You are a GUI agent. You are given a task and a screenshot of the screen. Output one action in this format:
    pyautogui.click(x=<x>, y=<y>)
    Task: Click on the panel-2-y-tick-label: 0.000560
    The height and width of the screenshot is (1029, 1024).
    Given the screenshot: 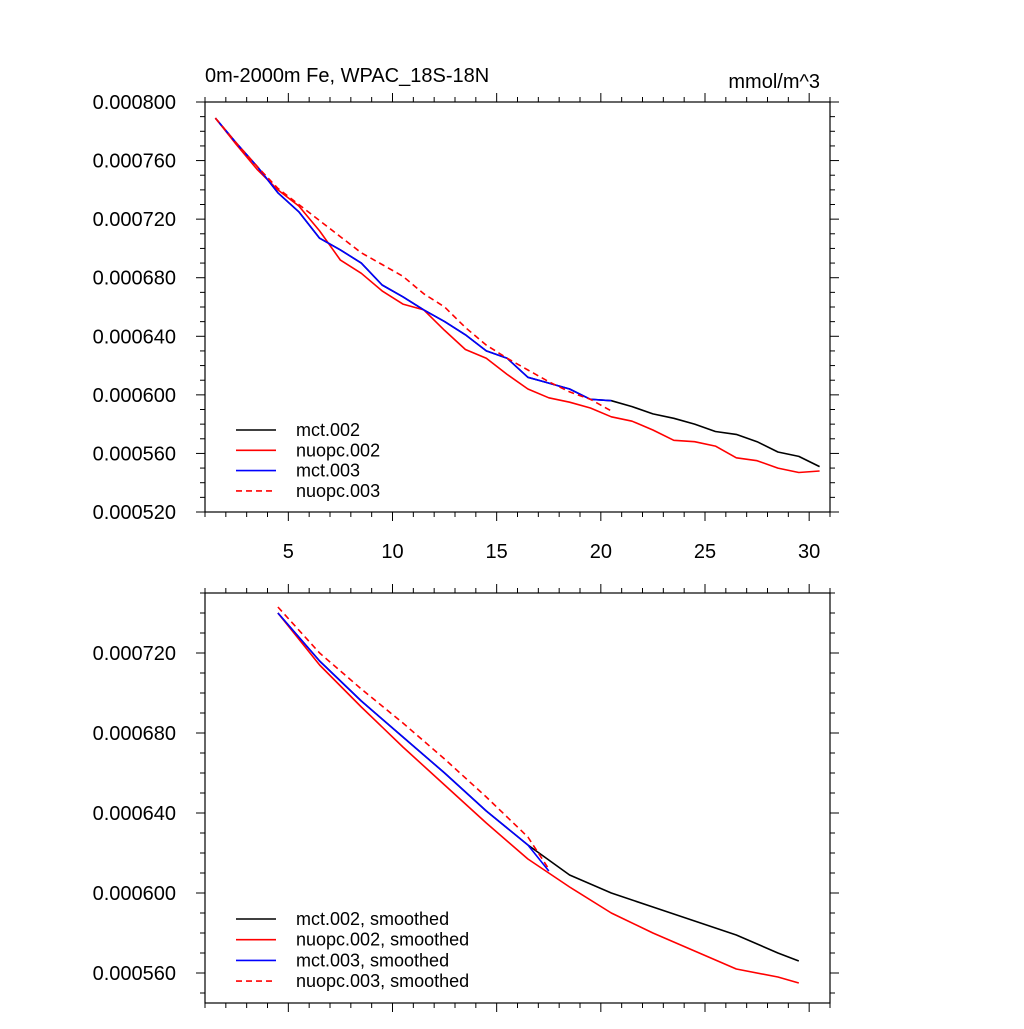 What is the action you would take?
    pyautogui.click(x=134, y=974)
    